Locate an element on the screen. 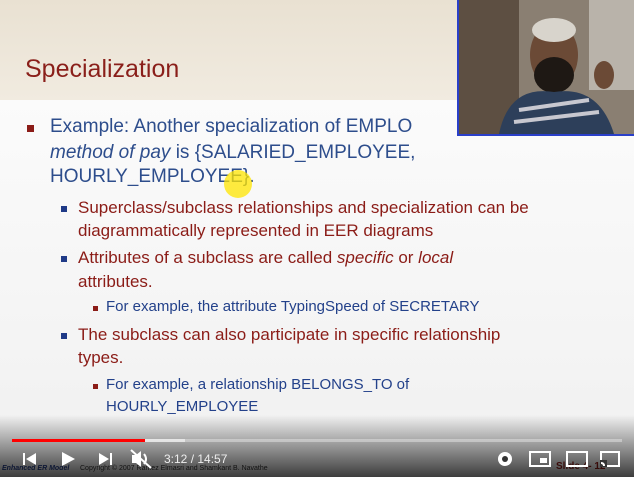  settings-button is located at coordinates (505, 459).